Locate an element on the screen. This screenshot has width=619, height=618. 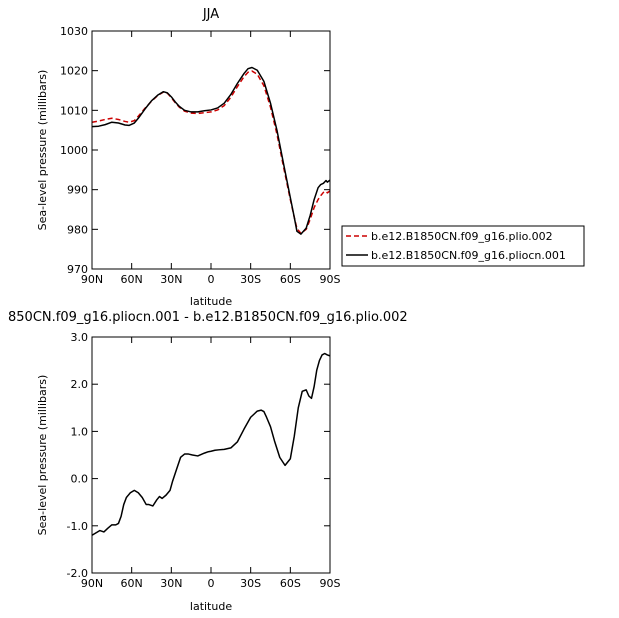
y-tick-label: -1.0 is located at coordinates (77, 526).